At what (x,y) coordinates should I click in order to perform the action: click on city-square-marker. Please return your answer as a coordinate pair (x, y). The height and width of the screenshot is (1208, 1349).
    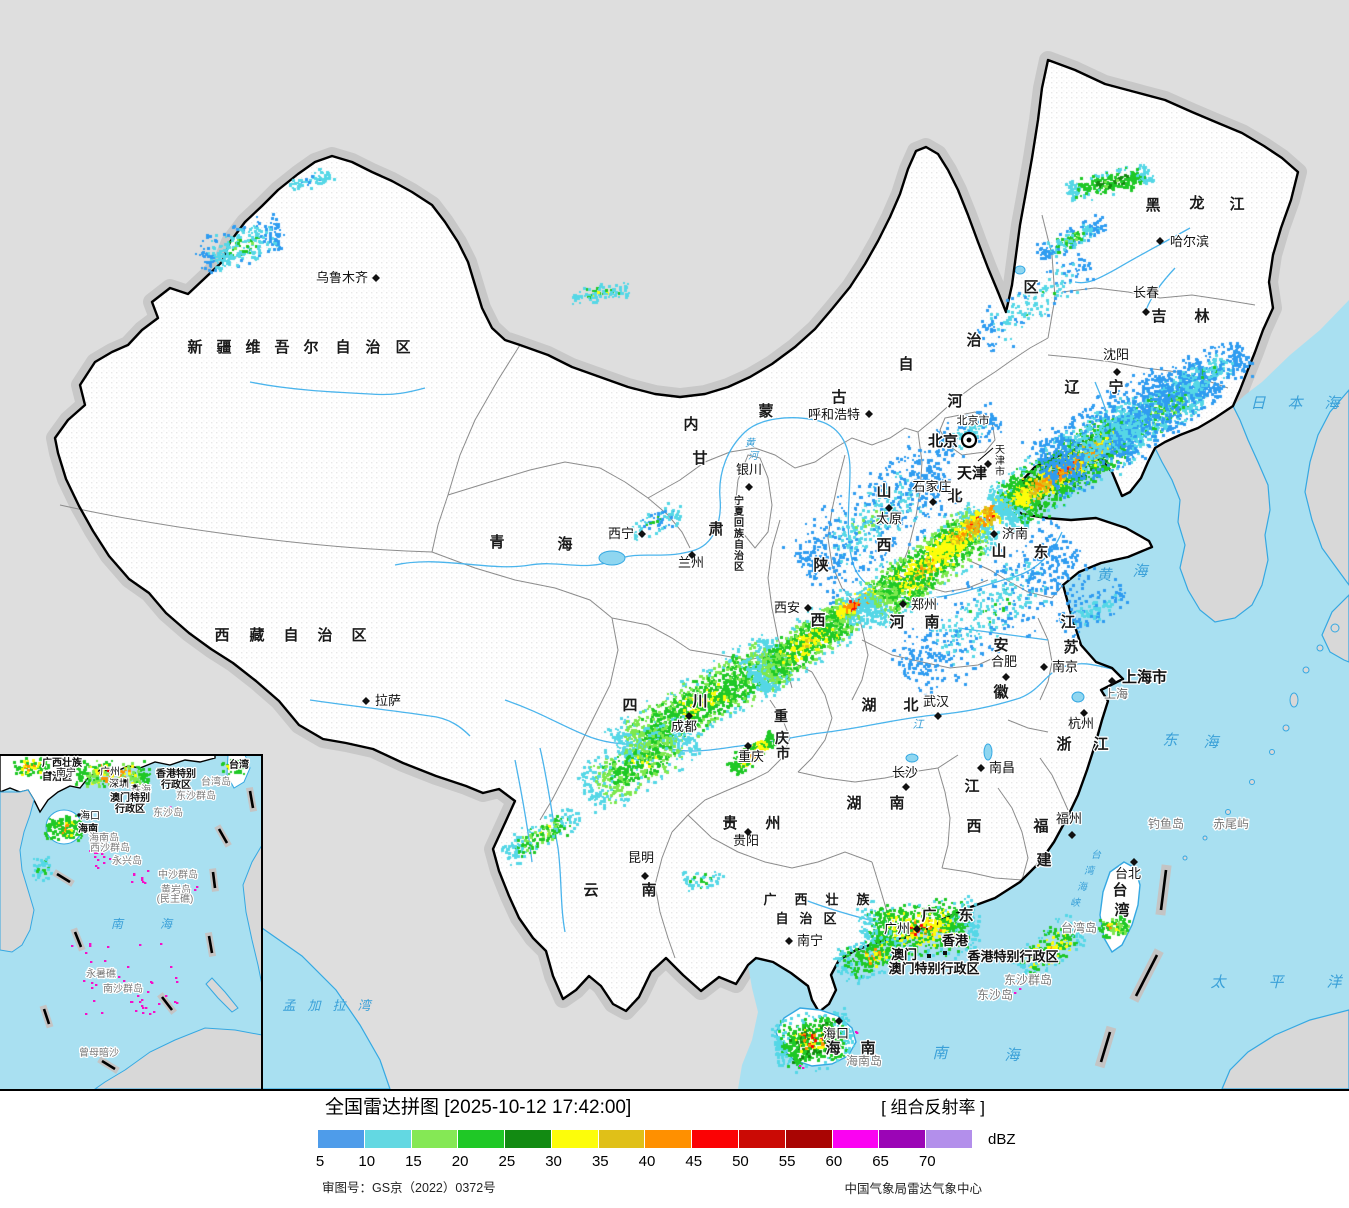
    Looking at the image, I should click on (945, 953).